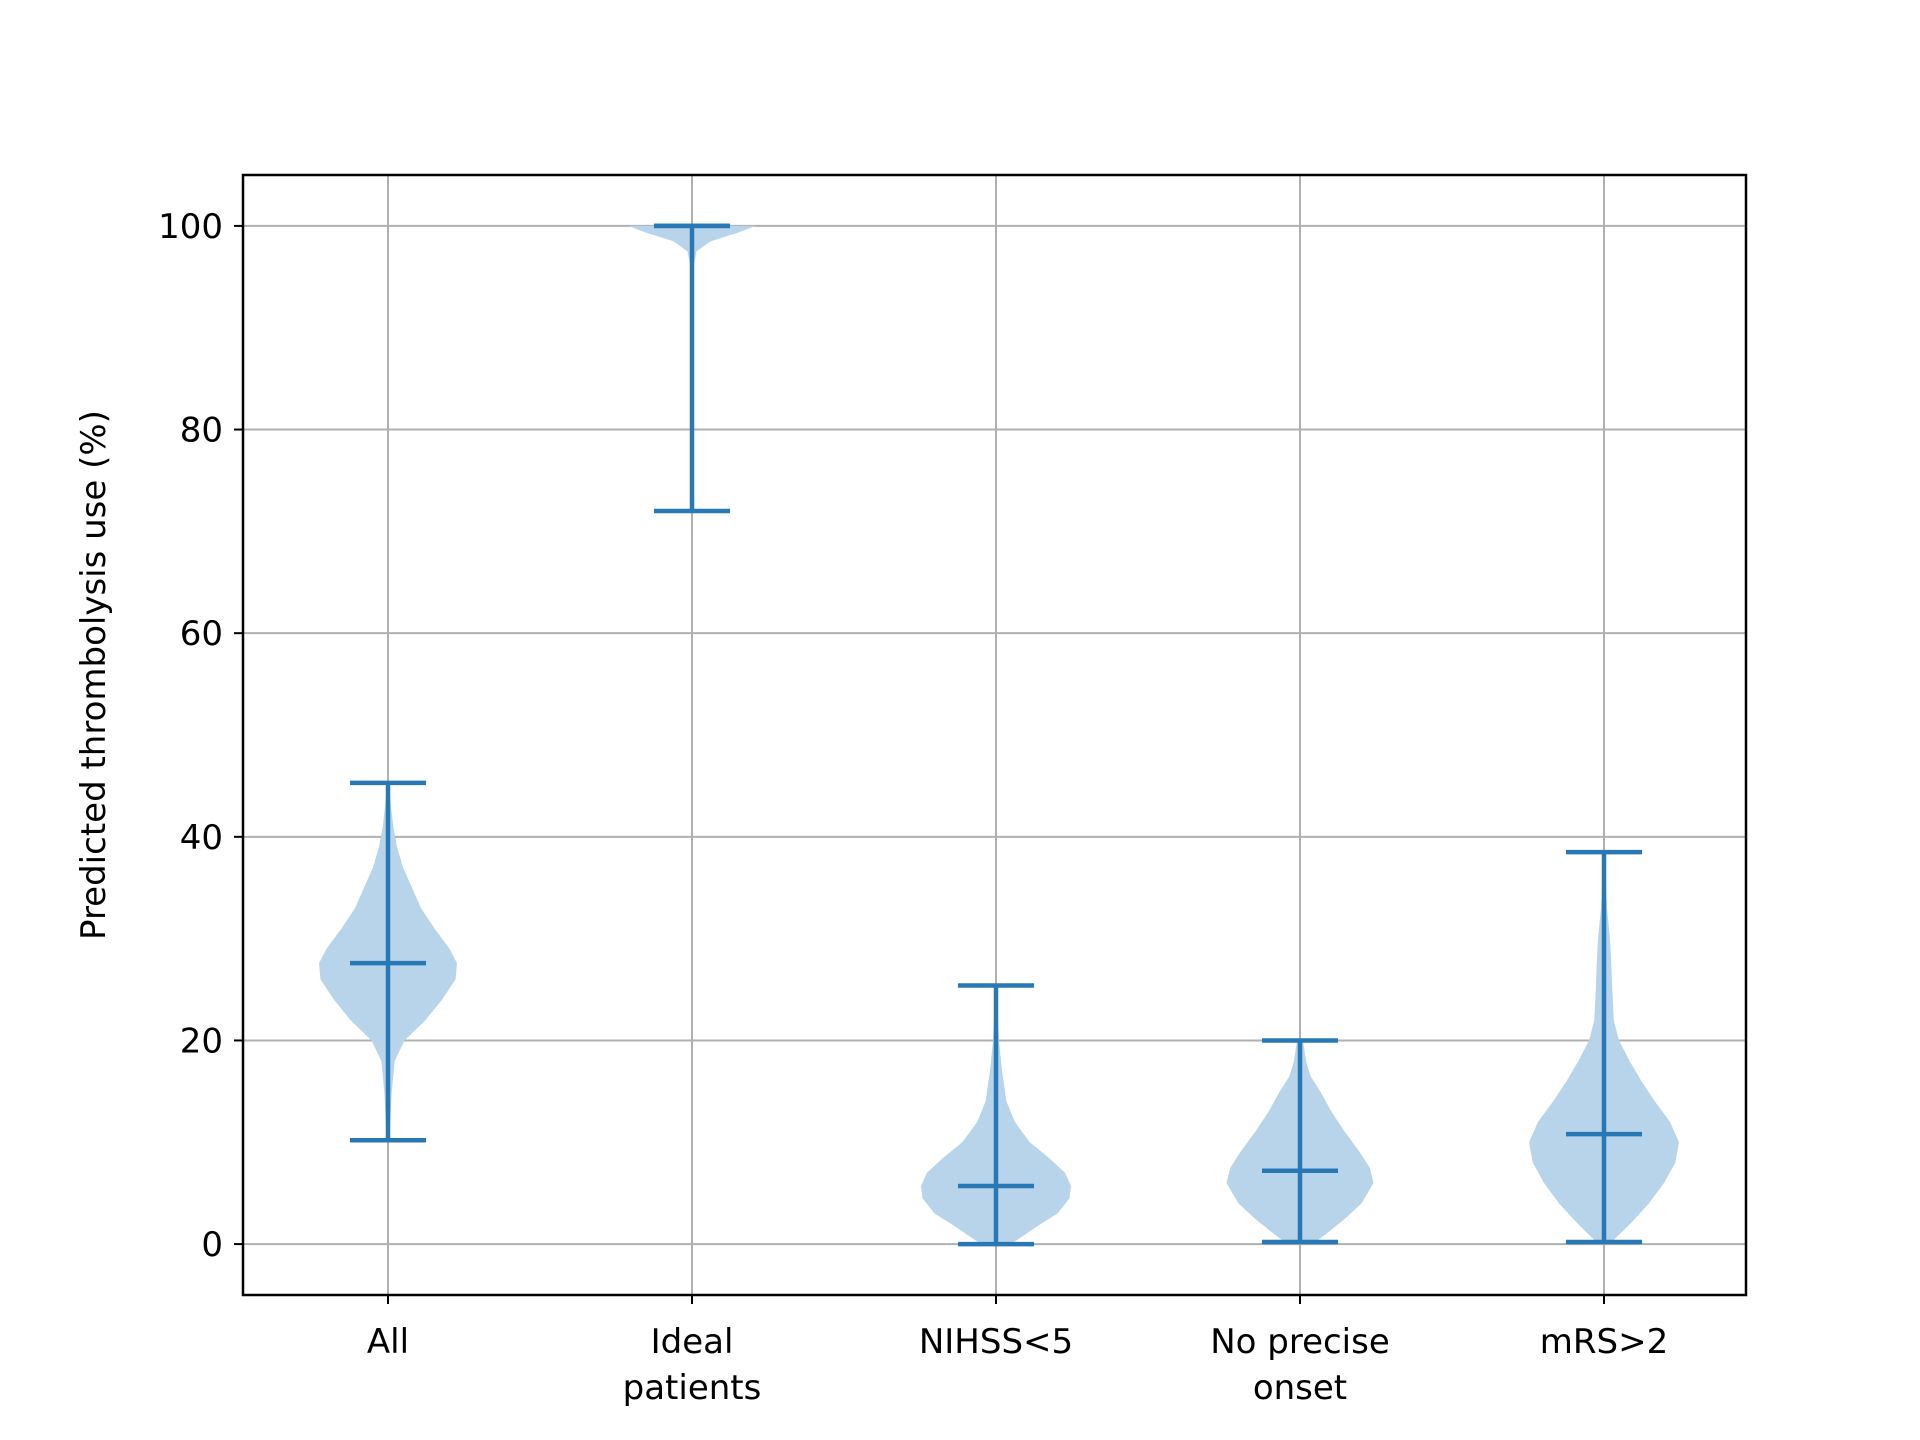 This screenshot has width=1920, height=1440. I want to click on y-tick-label: 0, so click(212, 1245).